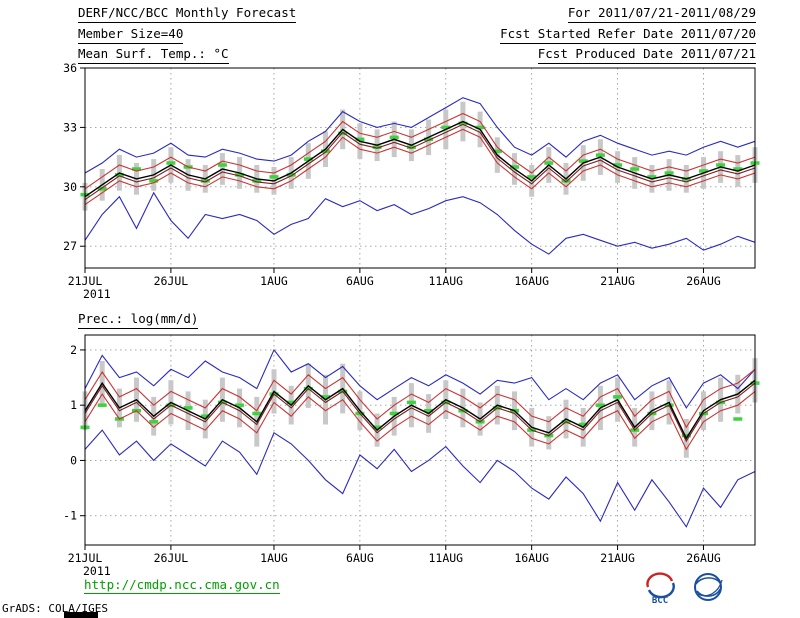 Image resolution: width=800 pixels, height=618 pixels. I want to click on y-tick-label: -1, so click(70, 516).